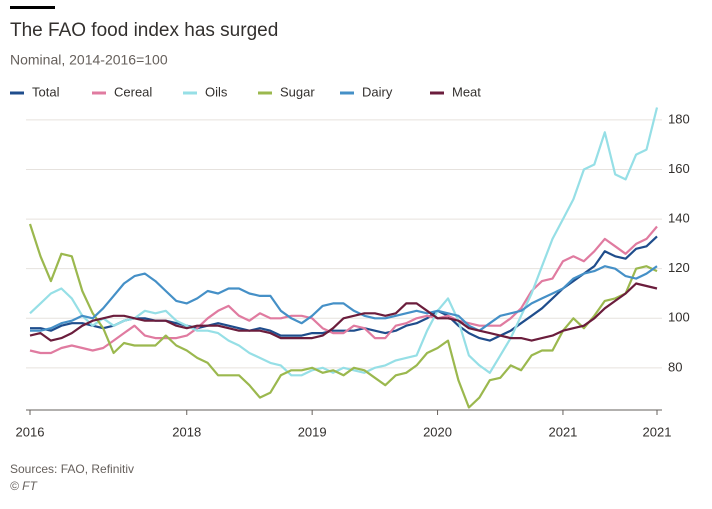 Image resolution: width=712 pixels, height=509 pixels. What do you see at coordinates (679, 118) in the screenshot?
I see `y-tick-label: 180` at bounding box center [679, 118].